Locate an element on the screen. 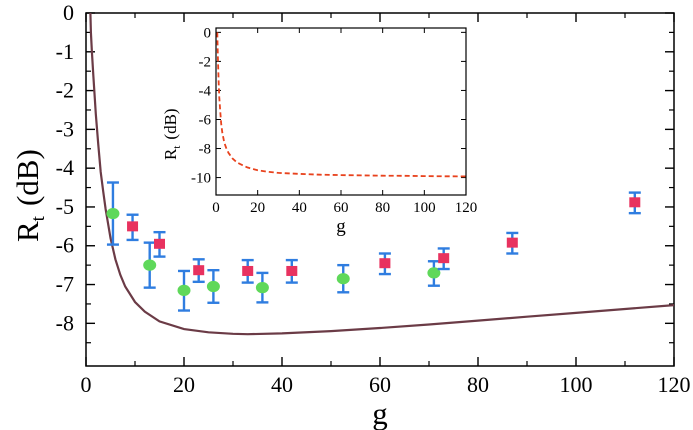  x-tick-label: 100 is located at coordinates (576, 384).